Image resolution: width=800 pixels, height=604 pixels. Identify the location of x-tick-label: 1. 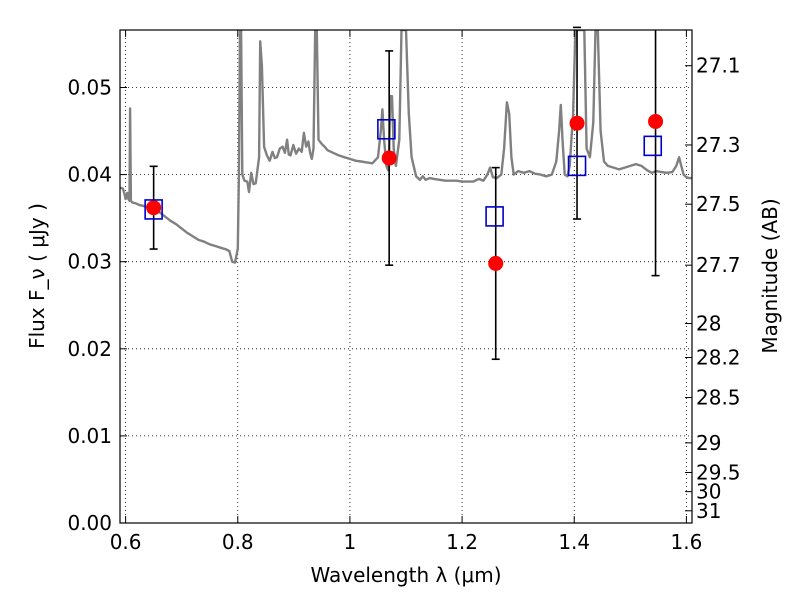
(350, 542).